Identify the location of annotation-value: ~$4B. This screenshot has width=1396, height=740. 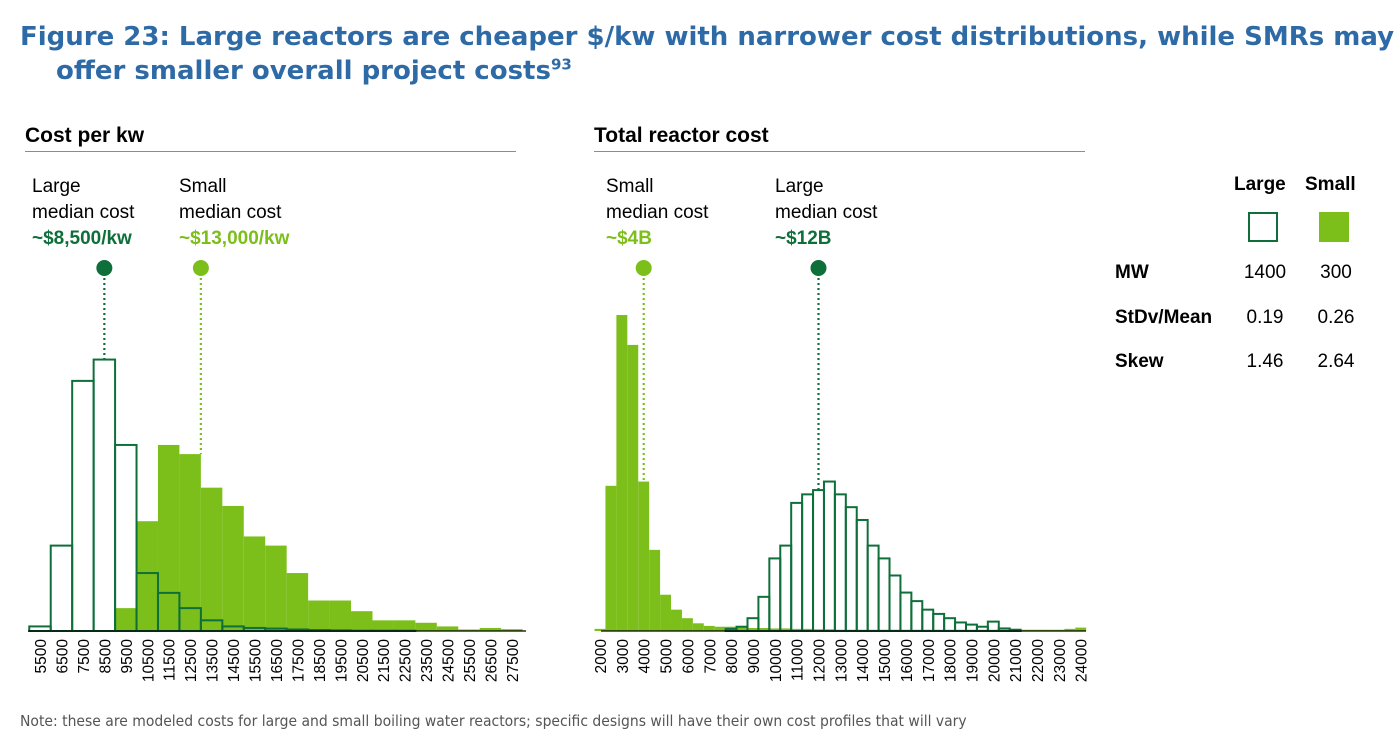
(629, 238).